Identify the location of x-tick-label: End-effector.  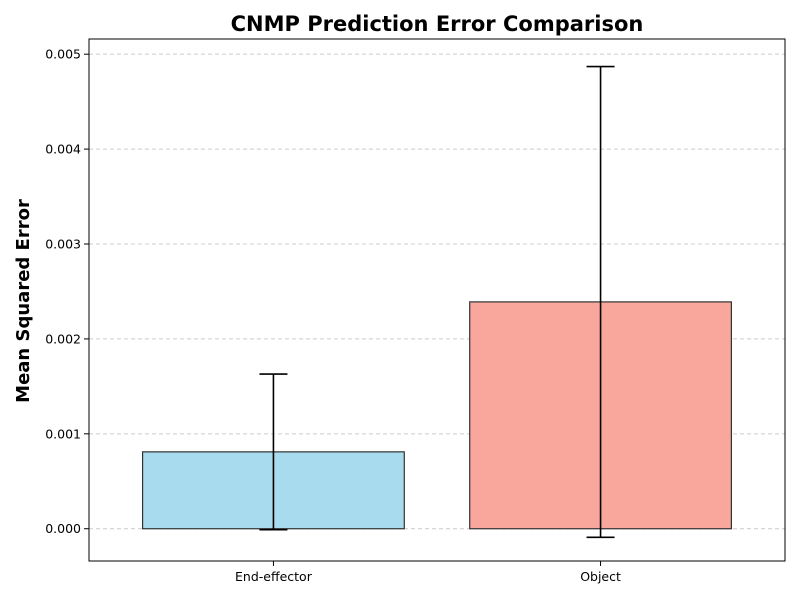
(274, 576).